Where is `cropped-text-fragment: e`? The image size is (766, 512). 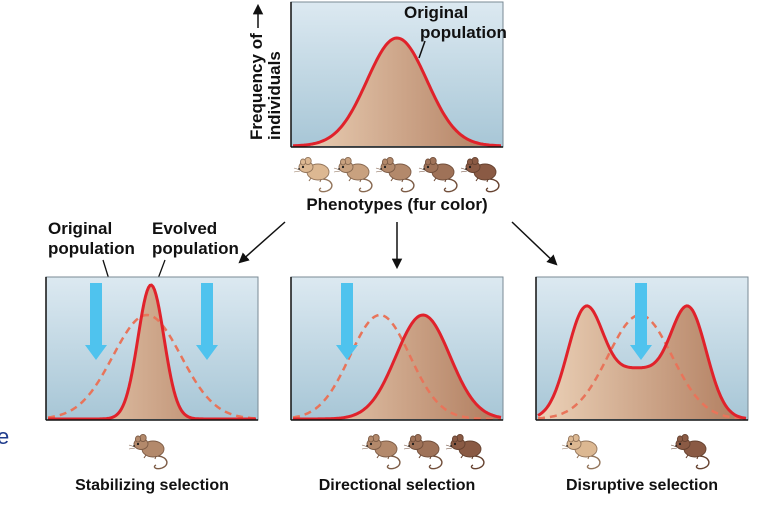
cropped-text-fragment: e is located at coordinates (4, 436).